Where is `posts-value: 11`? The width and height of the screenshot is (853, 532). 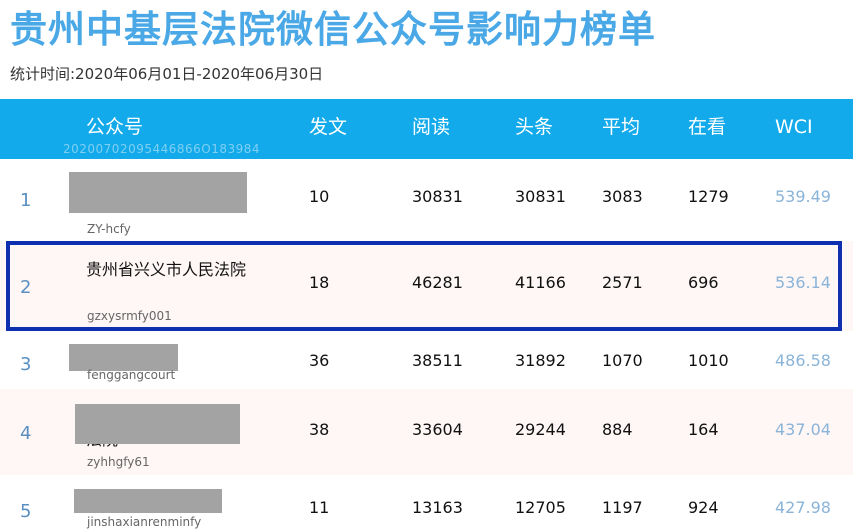 posts-value: 11 is located at coordinates (319, 507).